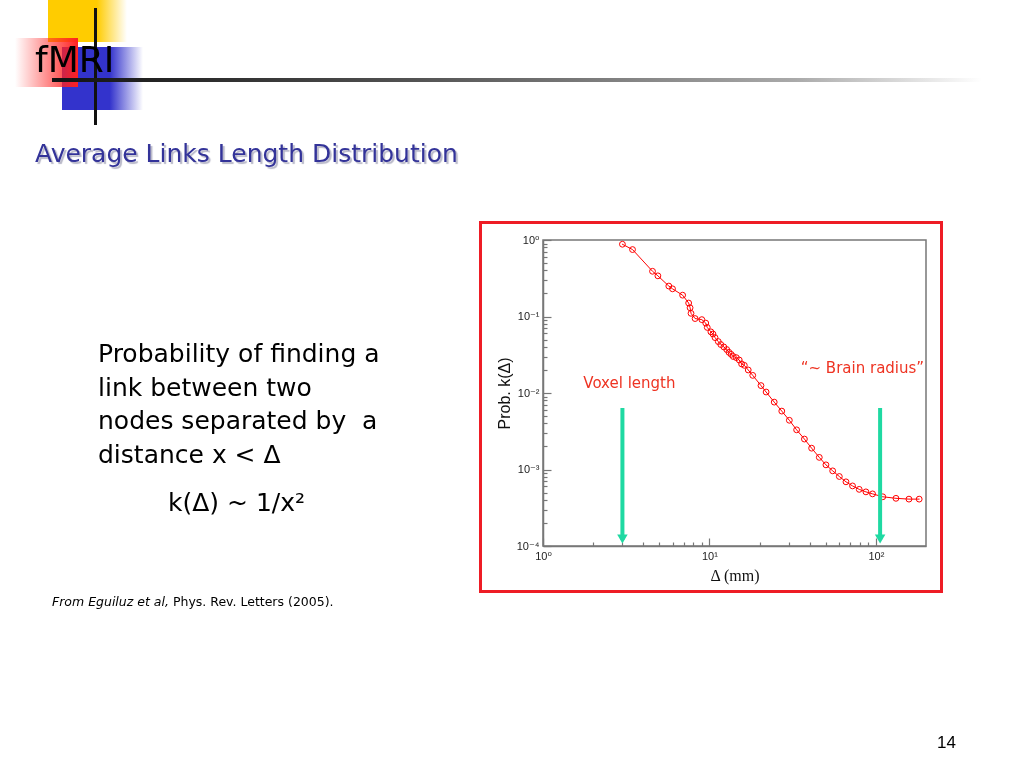 This screenshot has width=1024, height=768. What do you see at coordinates (528, 545) in the screenshot?
I see `y-tick-label: 10⁻⁴` at bounding box center [528, 545].